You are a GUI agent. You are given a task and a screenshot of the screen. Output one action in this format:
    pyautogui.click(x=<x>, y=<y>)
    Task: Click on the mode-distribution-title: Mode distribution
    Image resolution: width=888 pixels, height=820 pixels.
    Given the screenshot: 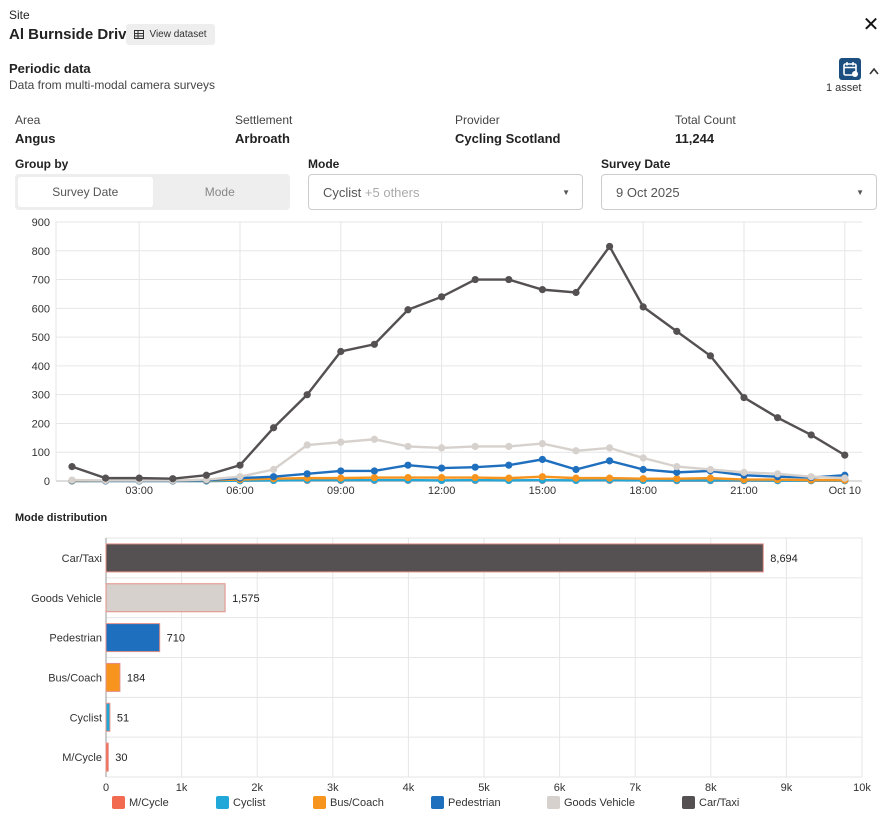 What is the action you would take?
    pyautogui.click(x=61, y=518)
    